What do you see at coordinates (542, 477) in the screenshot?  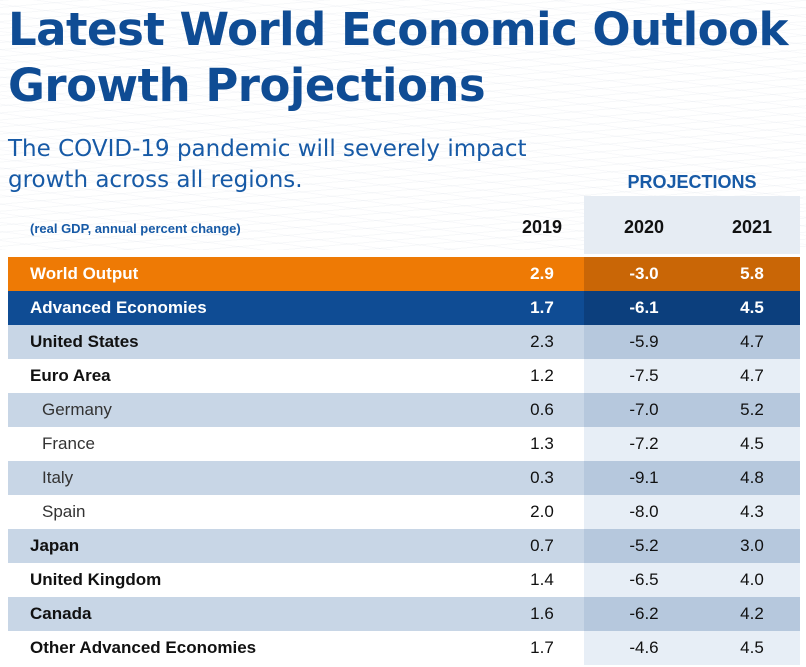 I see `value-cell-2019: 0.3` at bounding box center [542, 477].